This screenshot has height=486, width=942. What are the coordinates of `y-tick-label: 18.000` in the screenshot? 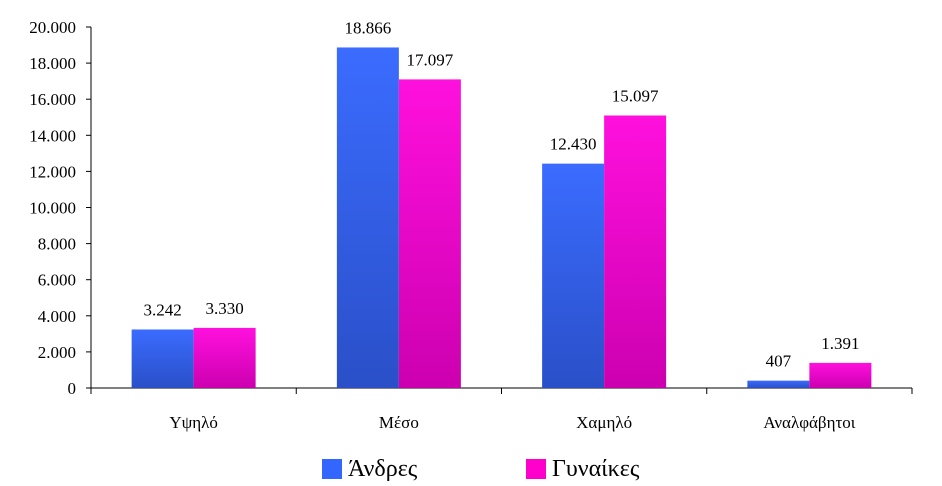 It's located at (52, 63).